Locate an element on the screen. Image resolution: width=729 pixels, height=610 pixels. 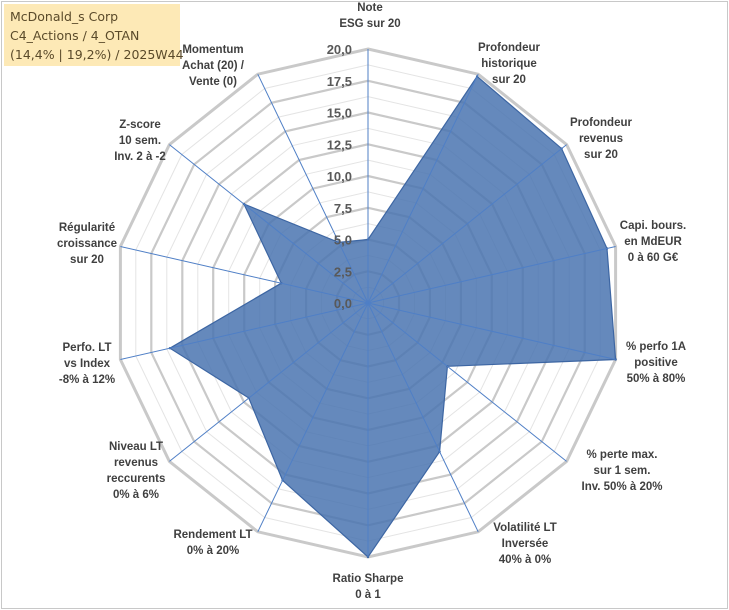
axis-label-perfo-lt: Perfo. LT vs Index -8% à 12% is located at coordinates (87, 364).